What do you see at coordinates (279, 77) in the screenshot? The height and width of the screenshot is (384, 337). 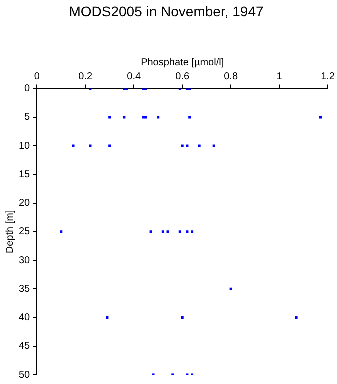 I see `x-tick-label: 1` at bounding box center [279, 77].